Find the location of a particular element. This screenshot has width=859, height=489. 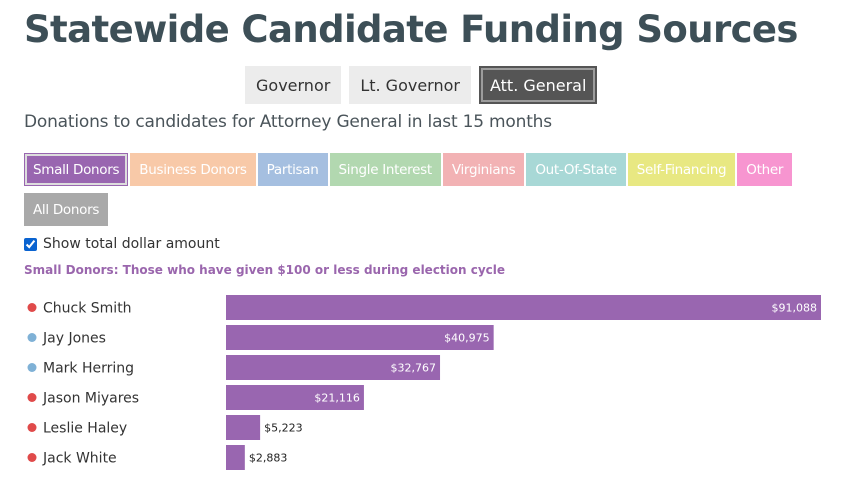

party-dot-leslie-haley is located at coordinates (32, 427).